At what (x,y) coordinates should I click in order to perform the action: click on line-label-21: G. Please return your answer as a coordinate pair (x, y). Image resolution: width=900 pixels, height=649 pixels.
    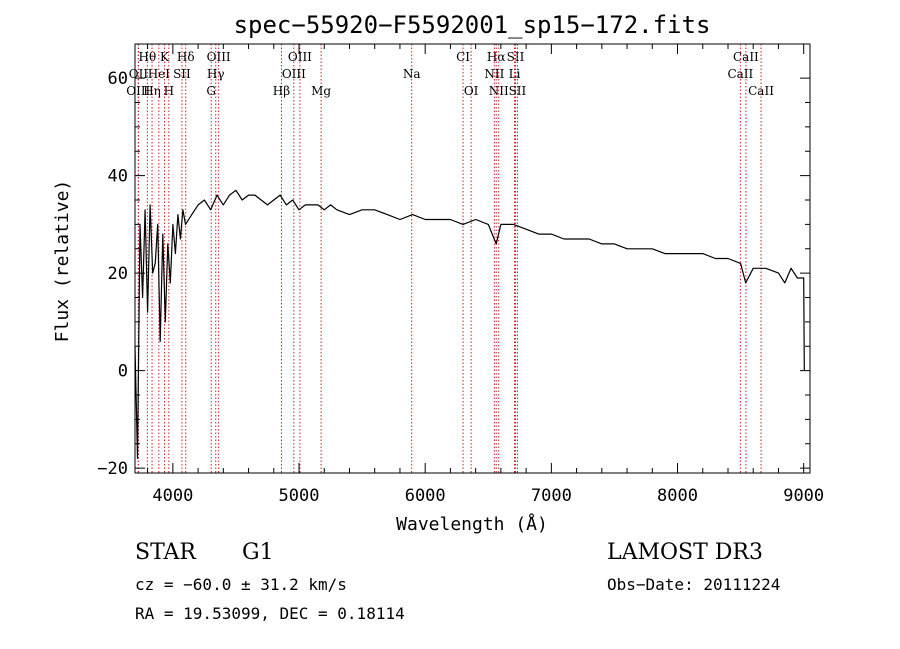
    Looking at the image, I should click on (211, 91).